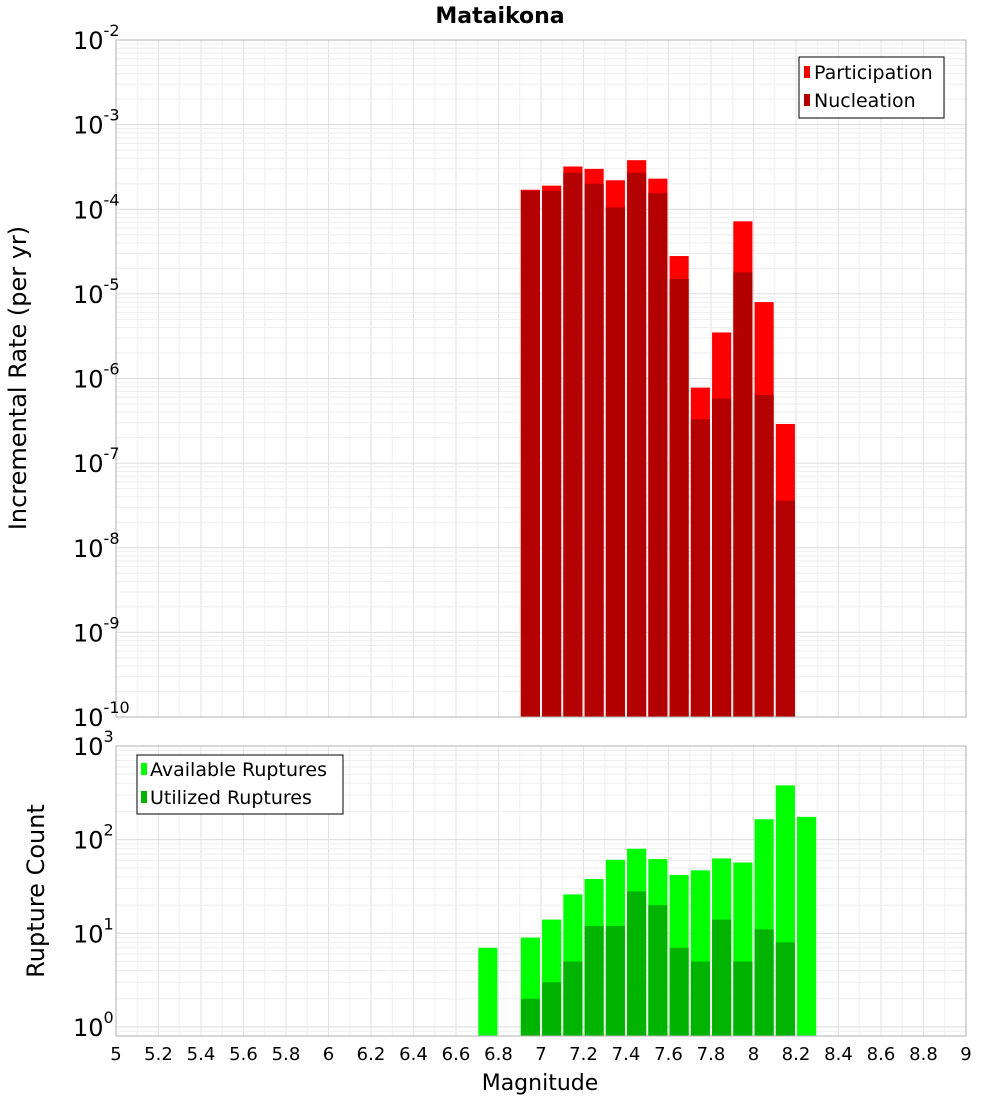  Describe the element at coordinates (807, 72) in the screenshot. I see `legend-swatch-participation` at that location.